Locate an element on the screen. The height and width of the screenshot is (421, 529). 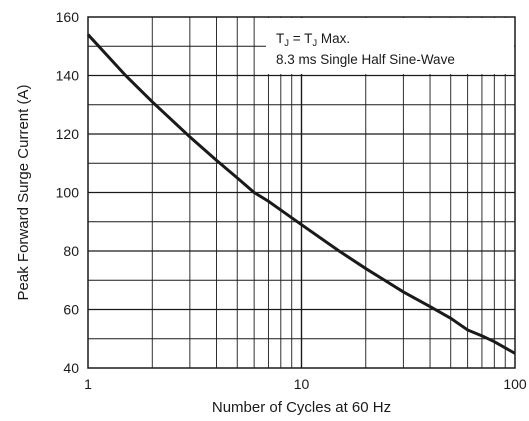
y-tick-label: 80 is located at coordinates (71, 251).